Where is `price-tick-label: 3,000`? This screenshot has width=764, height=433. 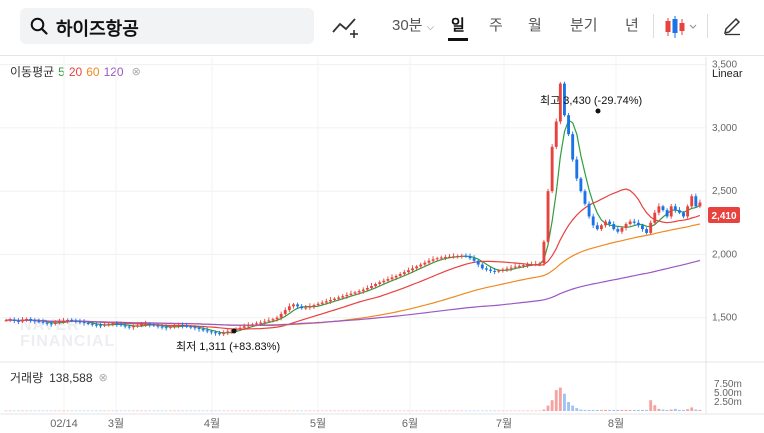
price-tick-label: 3,000 is located at coordinates (724, 128).